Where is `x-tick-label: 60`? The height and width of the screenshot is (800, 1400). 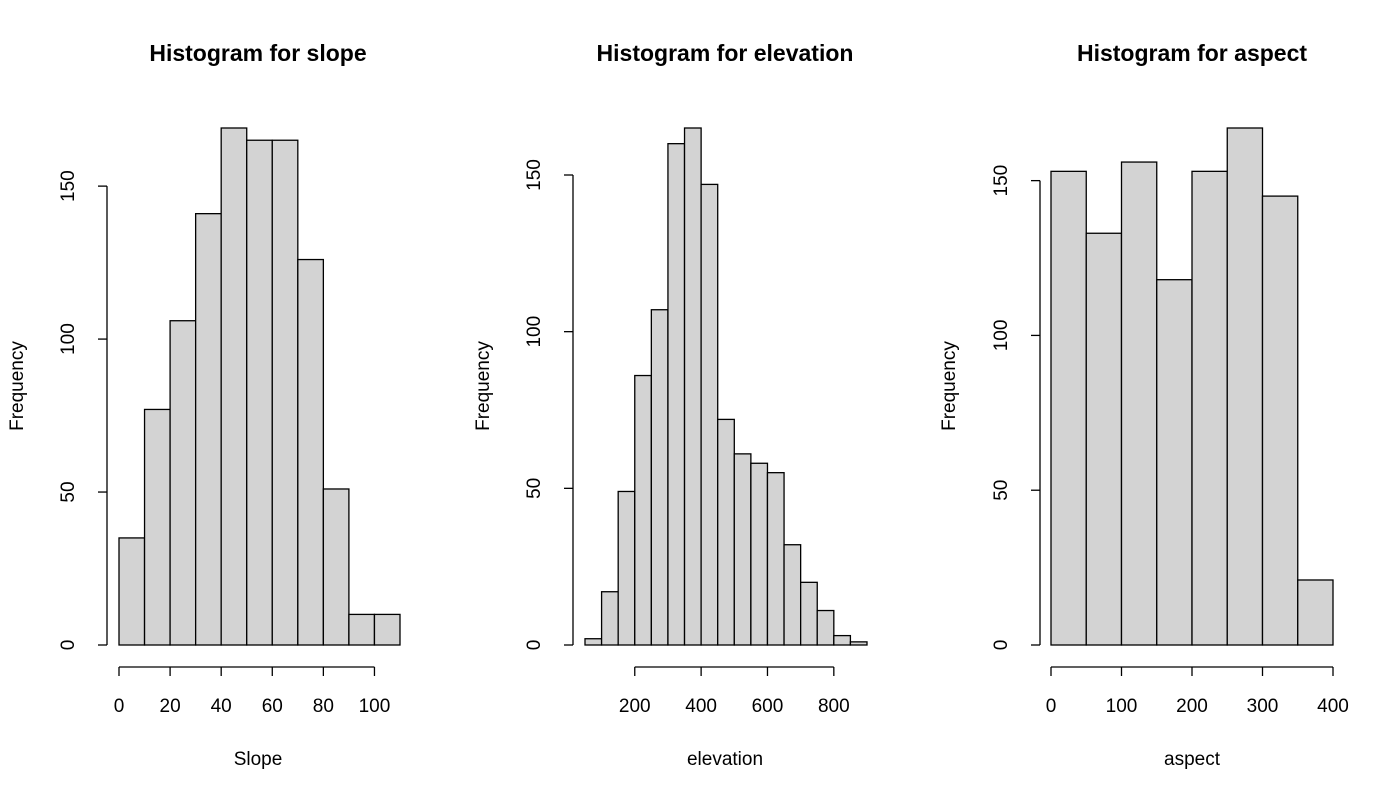
x-tick-label: 60 is located at coordinates (272, 706).